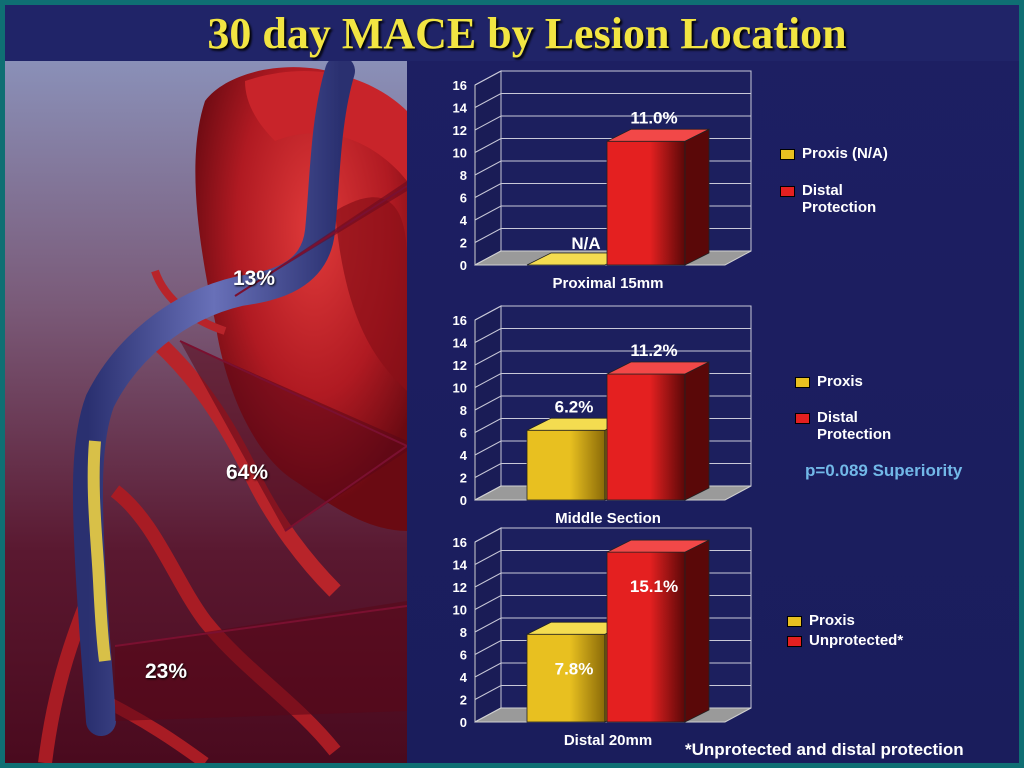 The width and height of the screenshot is (1024, 768). What do you see at coordinates (574, 668) in the screenshot?
I see `bar-data-label: 7.8%` at bounding box center [574, 668].